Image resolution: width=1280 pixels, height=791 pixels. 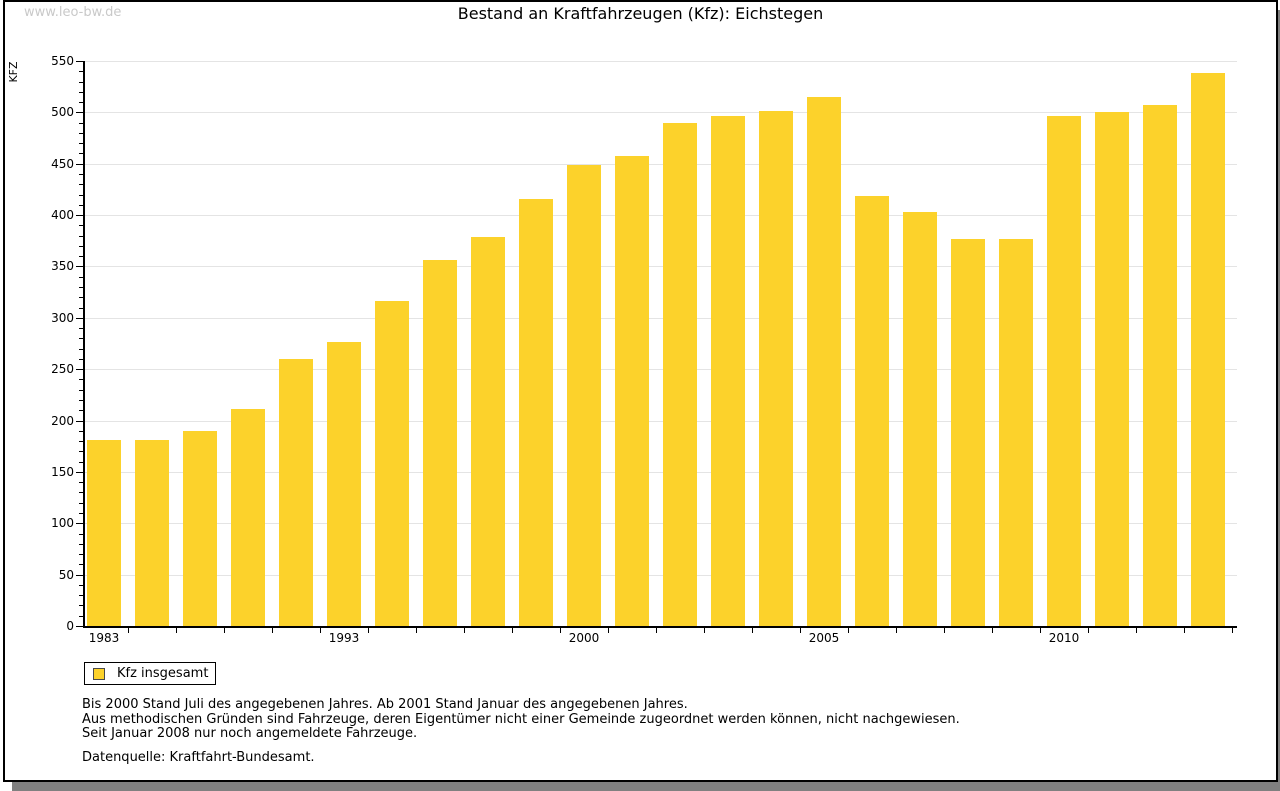 I want to click on y-tick-label: 0, so click(x=70, y=626).